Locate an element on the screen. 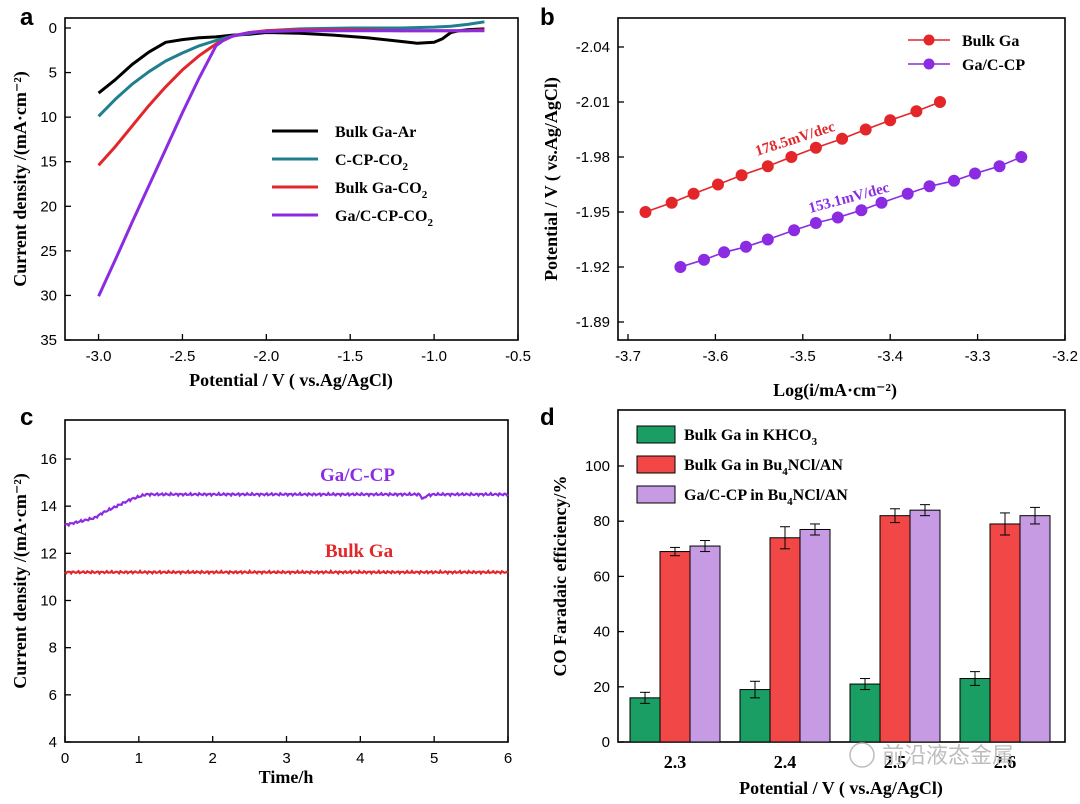 The height and width of the screenshot is (804, 1080). x-axis-label-c: Time/h is located at coordinates (286, 777).